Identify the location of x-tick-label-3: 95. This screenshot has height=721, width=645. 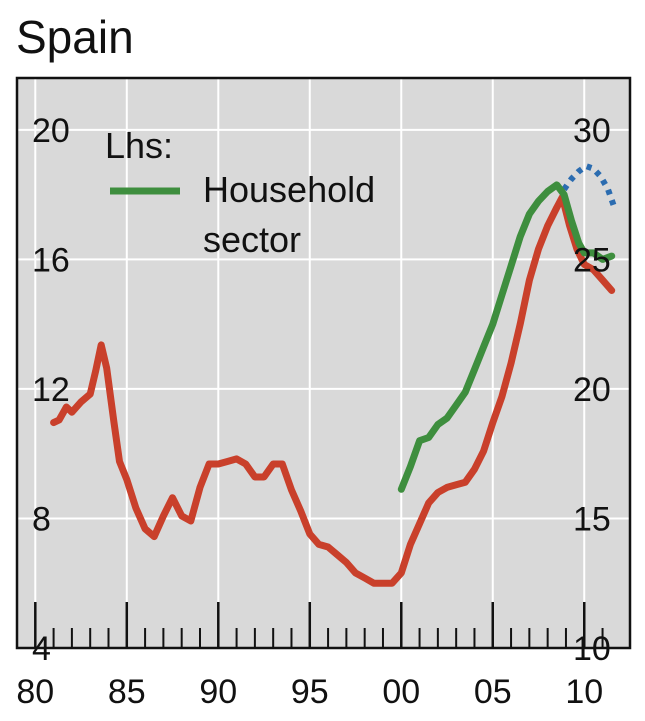
(310, 692).